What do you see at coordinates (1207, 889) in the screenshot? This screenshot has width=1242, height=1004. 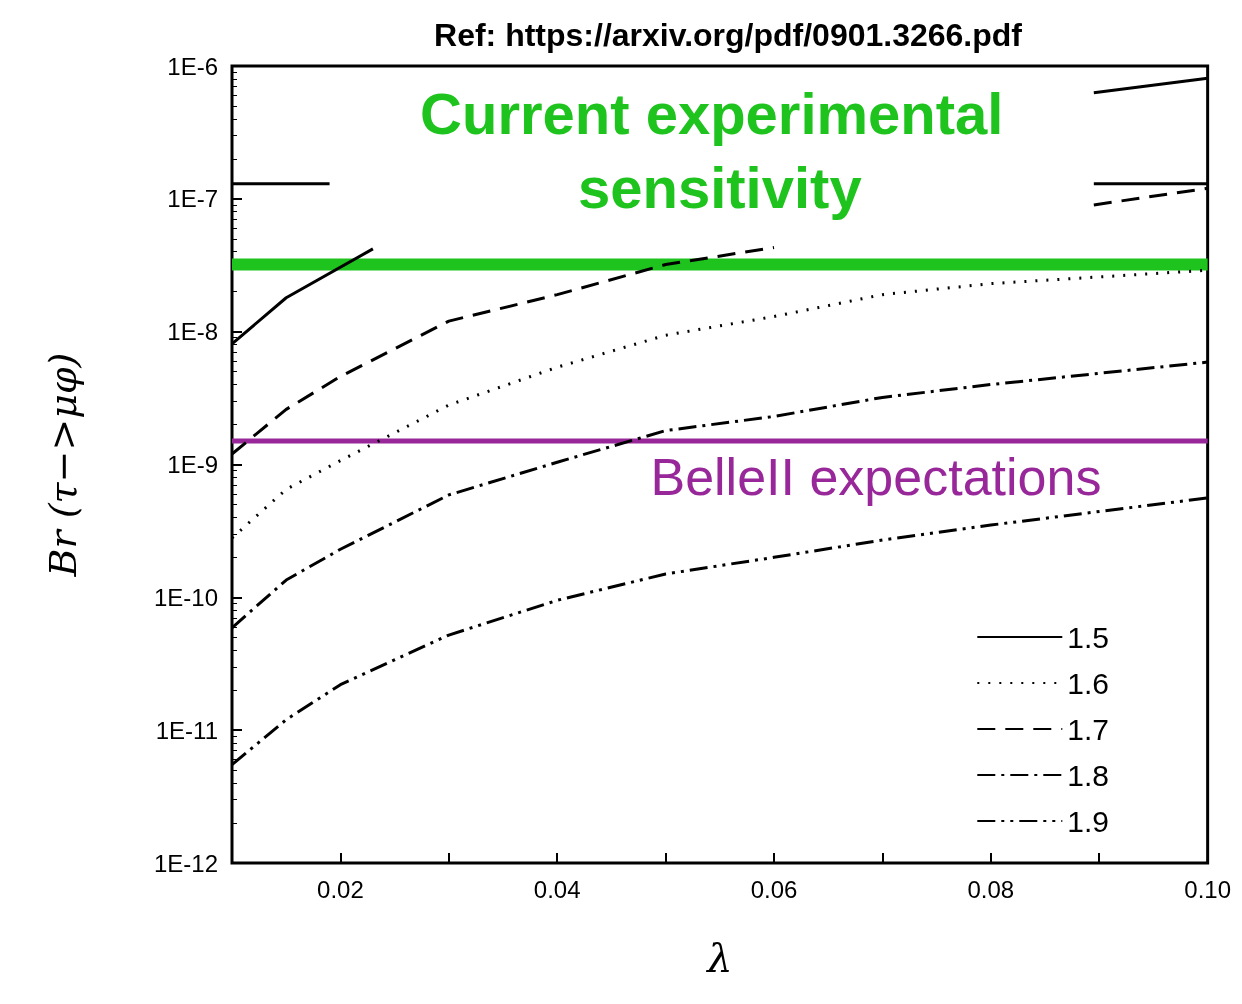 I see `x-tick-label: 0.10` at bounding box center [1207, 889].